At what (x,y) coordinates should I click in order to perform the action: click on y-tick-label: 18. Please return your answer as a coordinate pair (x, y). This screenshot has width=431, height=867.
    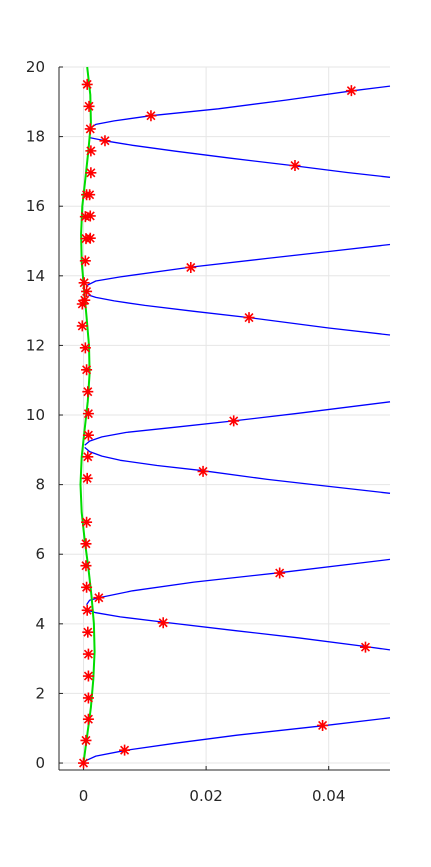
    Looking at the image, I should click on (35, 137).